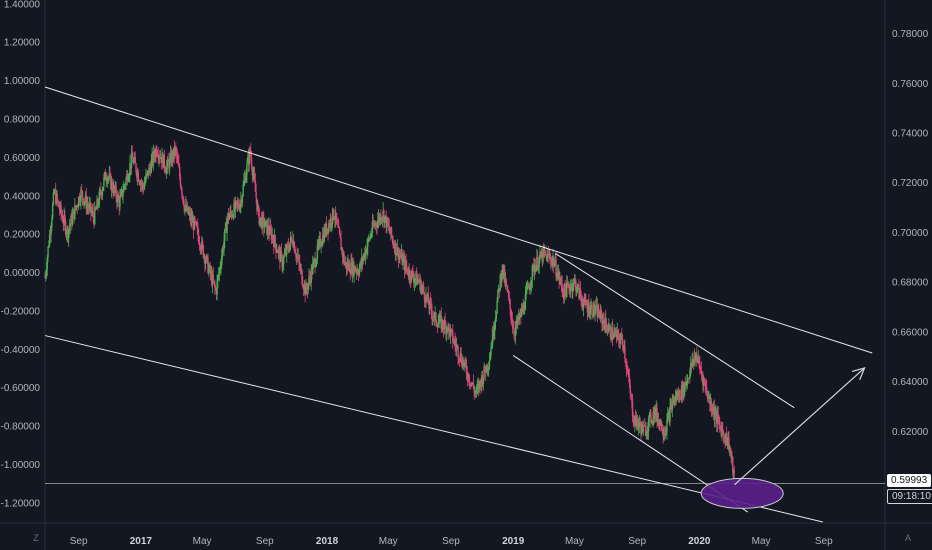 The height and width of the screenshot is (550, 932). I want to click on current-price-label: 0.59993, so click(909, 481).